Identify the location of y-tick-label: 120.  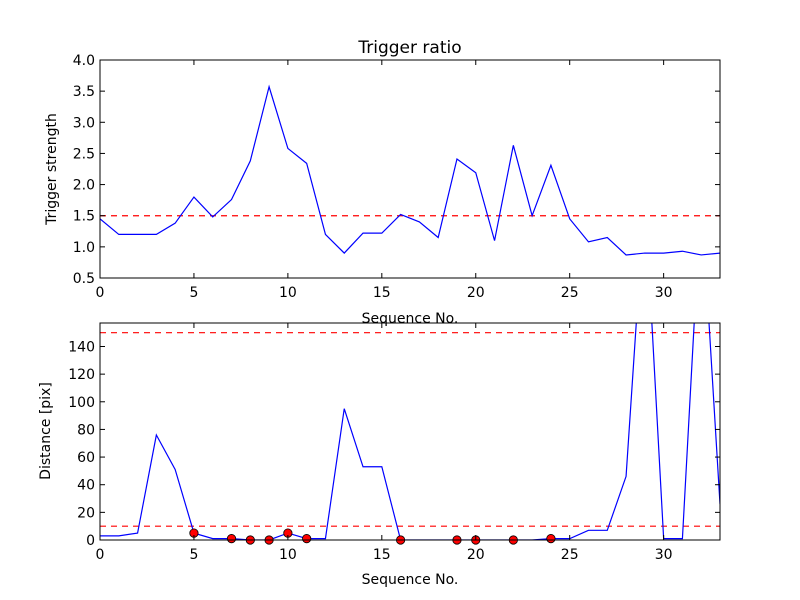
(81, 375).